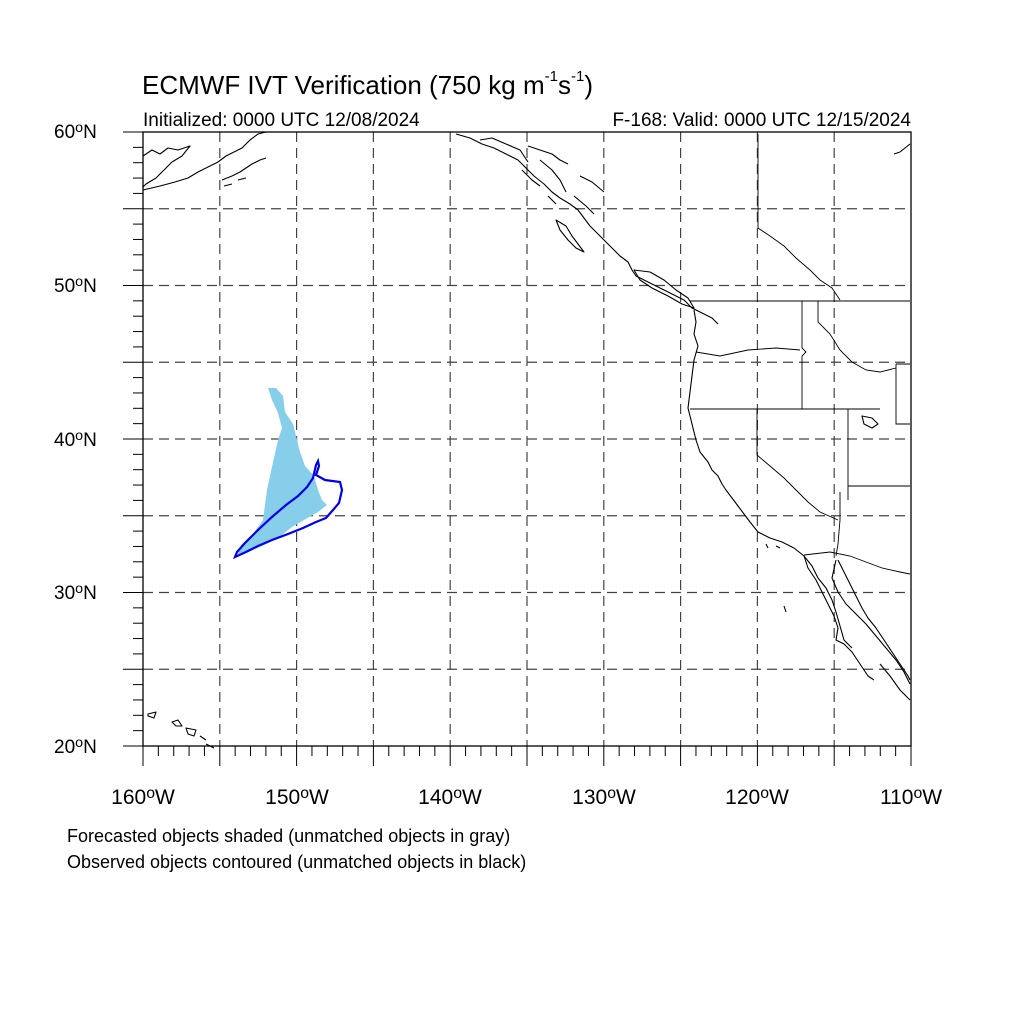  Describe the element at coordinates (757, 797) in the screenshot. I see `lon-label-120w: 120oW` at that location.